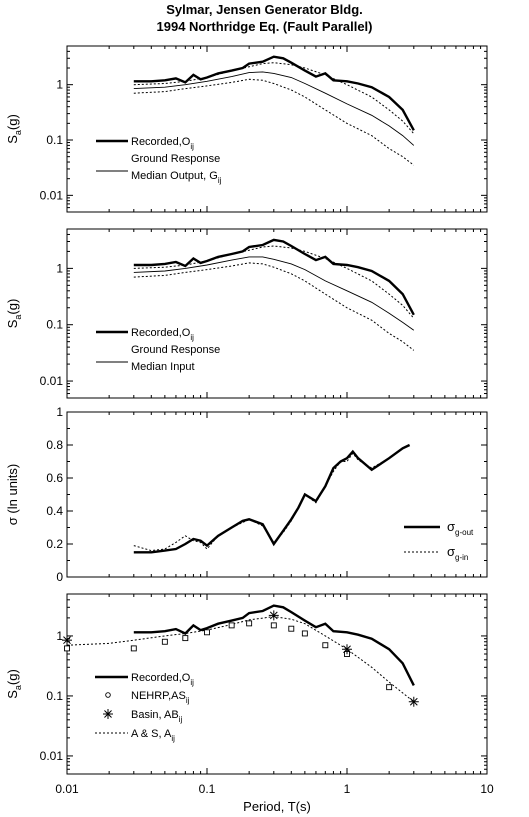 This screenshot has height=817, width=529. I want to click on panel3-ylabel: σ (ln units), so click(12, 494).